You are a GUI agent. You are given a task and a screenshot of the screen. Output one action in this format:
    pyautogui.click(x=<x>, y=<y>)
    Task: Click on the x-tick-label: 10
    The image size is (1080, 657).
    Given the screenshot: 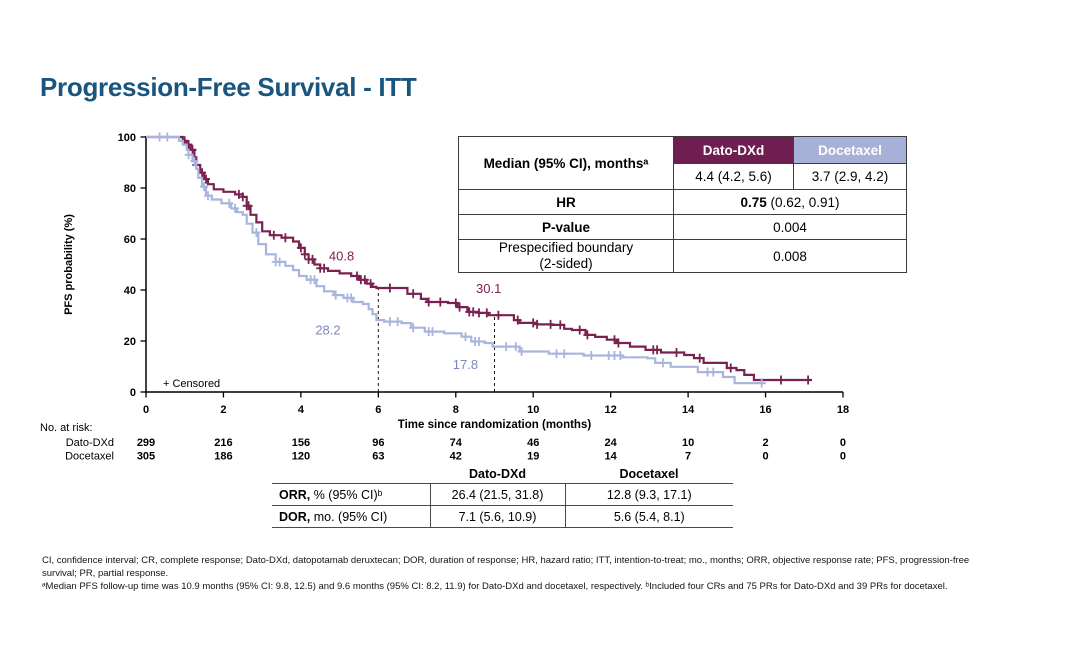 What is the action you would take?
    pyautogui.click(x=533, y=410)
    